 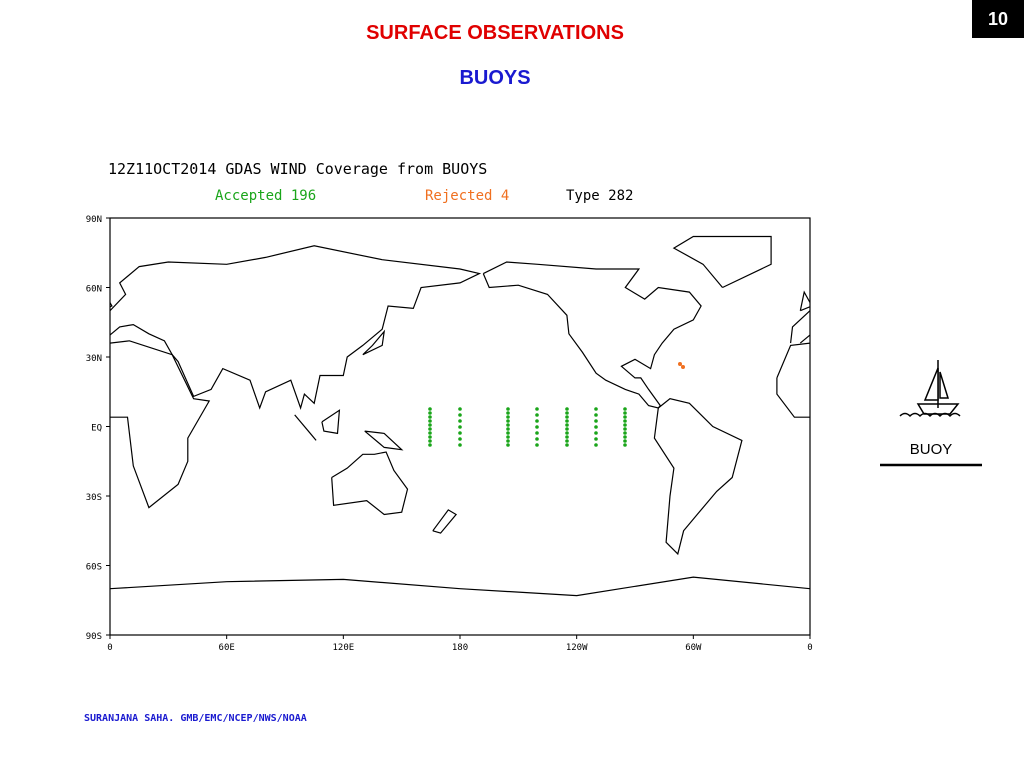 I want to click on icon-label: BUOY, so click(x=931, y=449).